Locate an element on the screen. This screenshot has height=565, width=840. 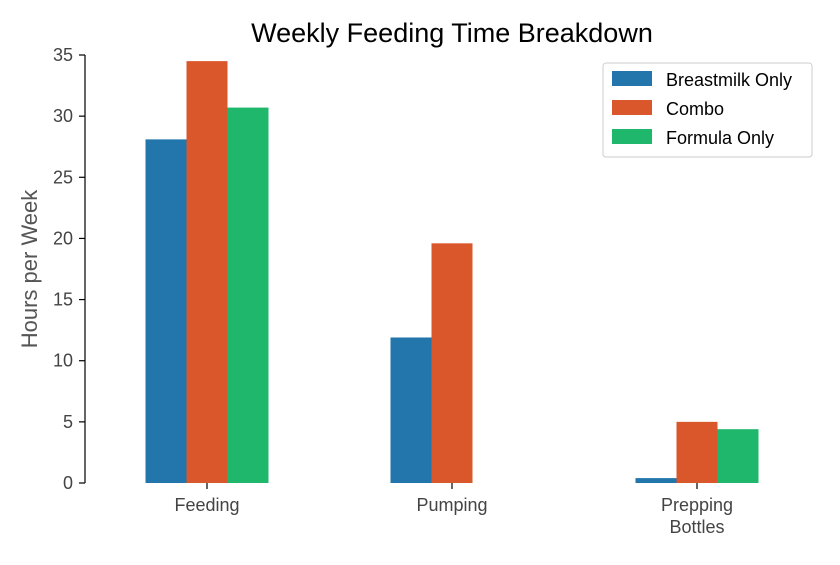
legend-label: Formula Only is located at coordinates (720, 138).